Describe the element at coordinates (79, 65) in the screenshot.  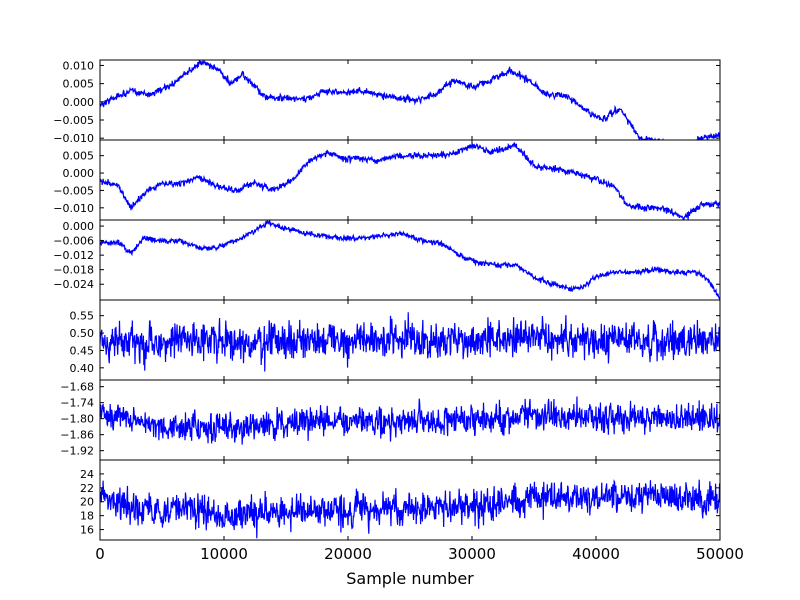
I see `y-tick-label: 0.010` at that location.